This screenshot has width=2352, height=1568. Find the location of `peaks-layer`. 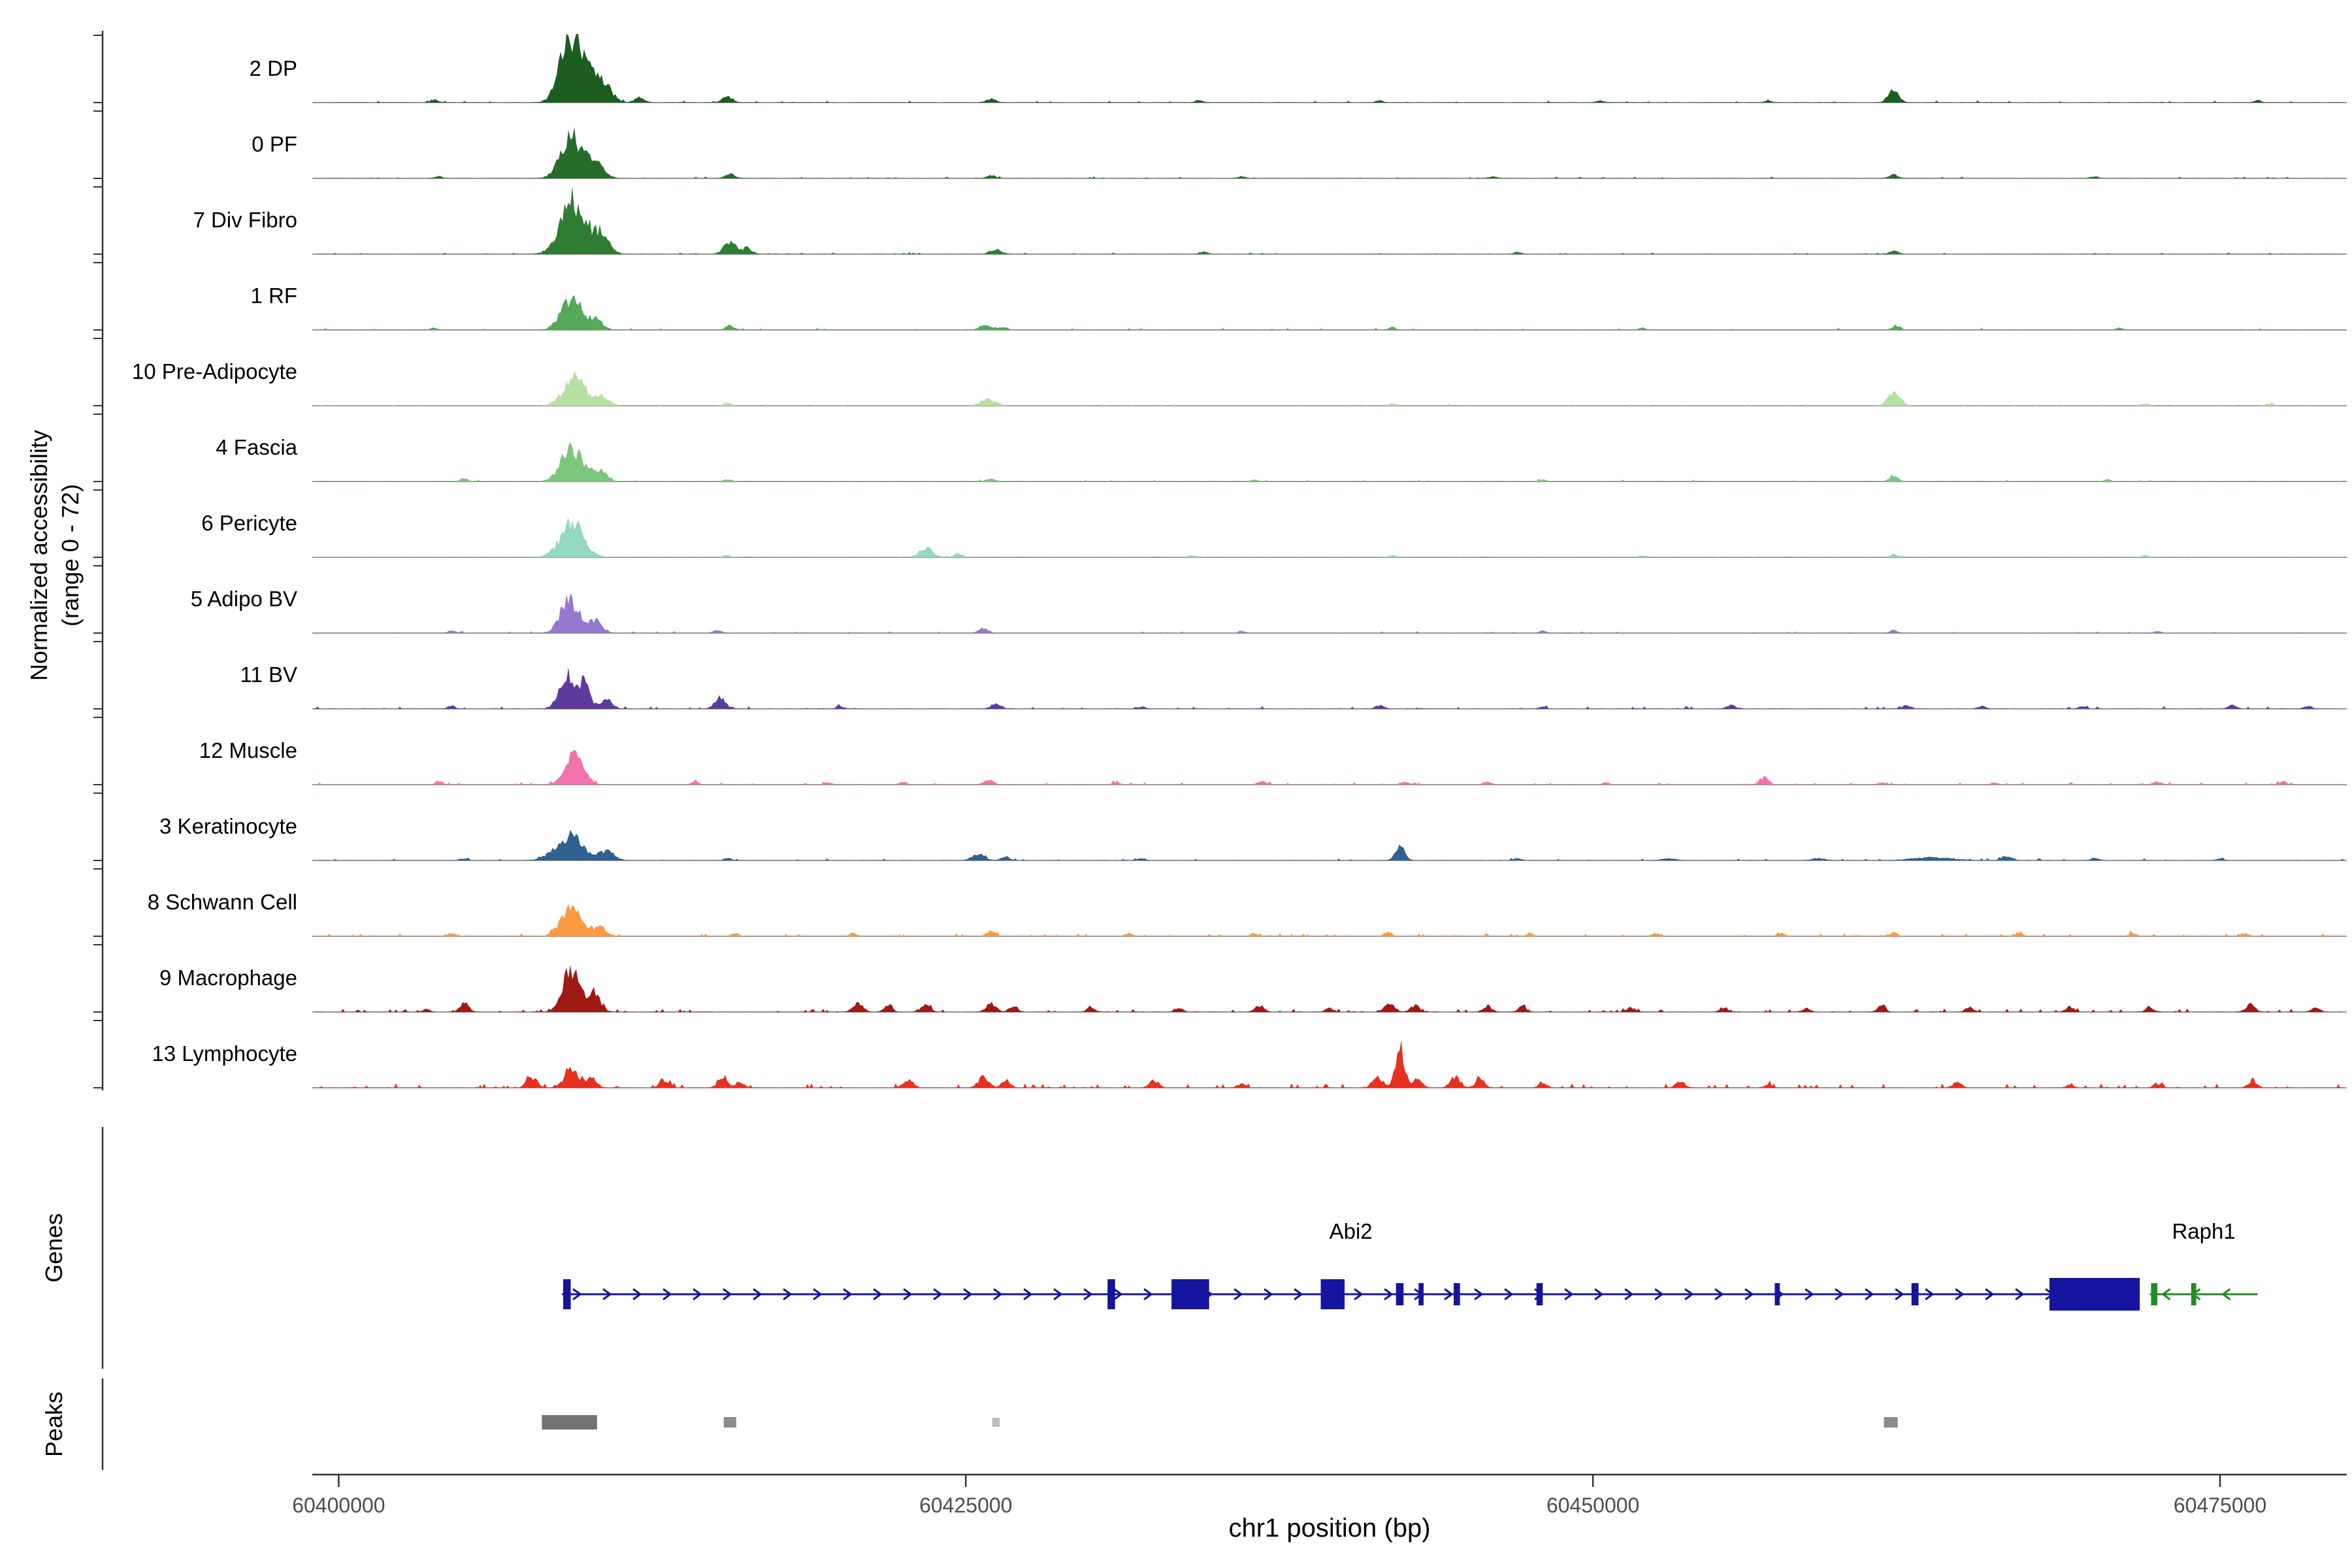

peaks-layer is located at coordinates (1220, 1422).